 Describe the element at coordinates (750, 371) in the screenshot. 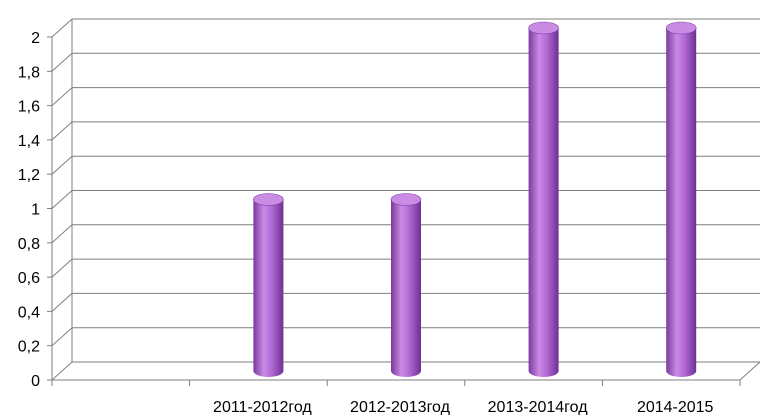

I see `floor-depth-edge` at that location.